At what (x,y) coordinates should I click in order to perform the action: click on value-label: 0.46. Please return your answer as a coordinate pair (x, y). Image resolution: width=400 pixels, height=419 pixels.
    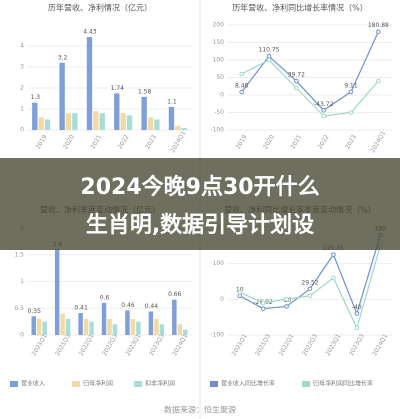
    Looking at the image, I should click on (128, 305).